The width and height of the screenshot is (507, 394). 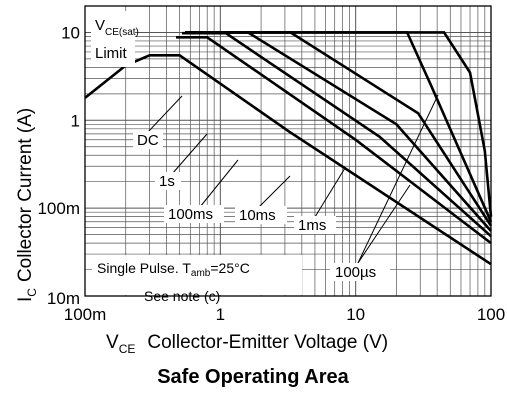 I want to click on 100us-label: 100µs, so click(x=355, y=272).